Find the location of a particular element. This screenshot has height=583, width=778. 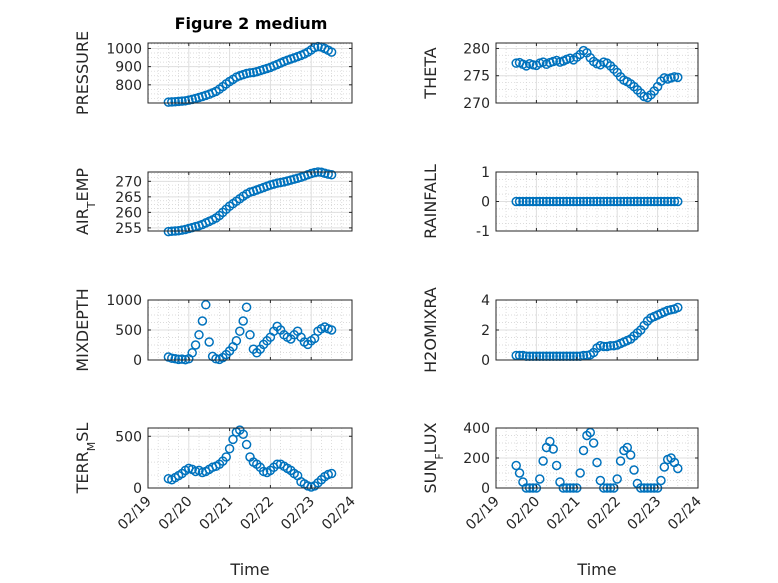

y-tick-label: 270 is located at coordinates (476, 104).